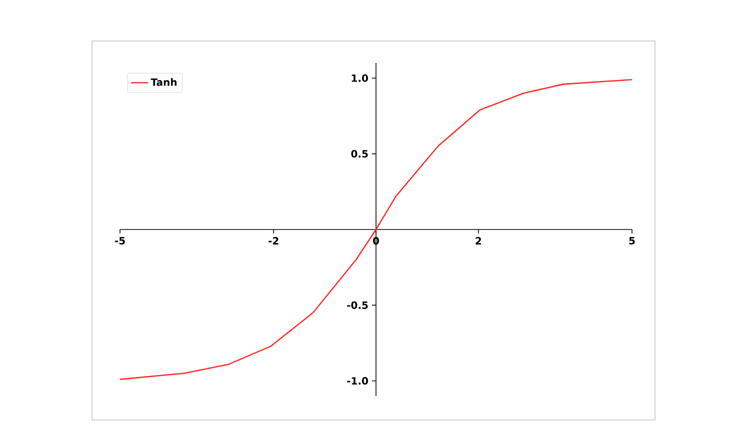 The image size is (754, 441). What do you see at coordinates (163, 82) in the screenshot?
I see `legend-label: Tanh` at bounding box center [163, 82].